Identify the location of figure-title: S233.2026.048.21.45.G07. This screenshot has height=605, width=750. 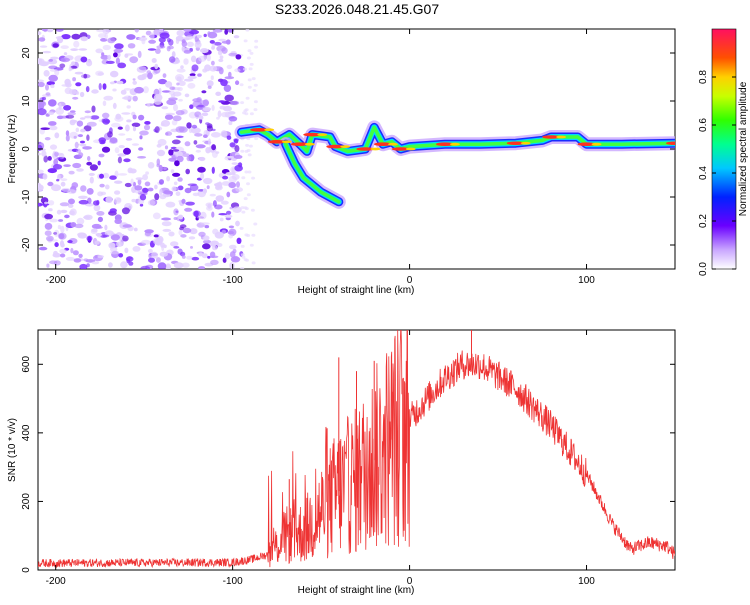
(357, 9).